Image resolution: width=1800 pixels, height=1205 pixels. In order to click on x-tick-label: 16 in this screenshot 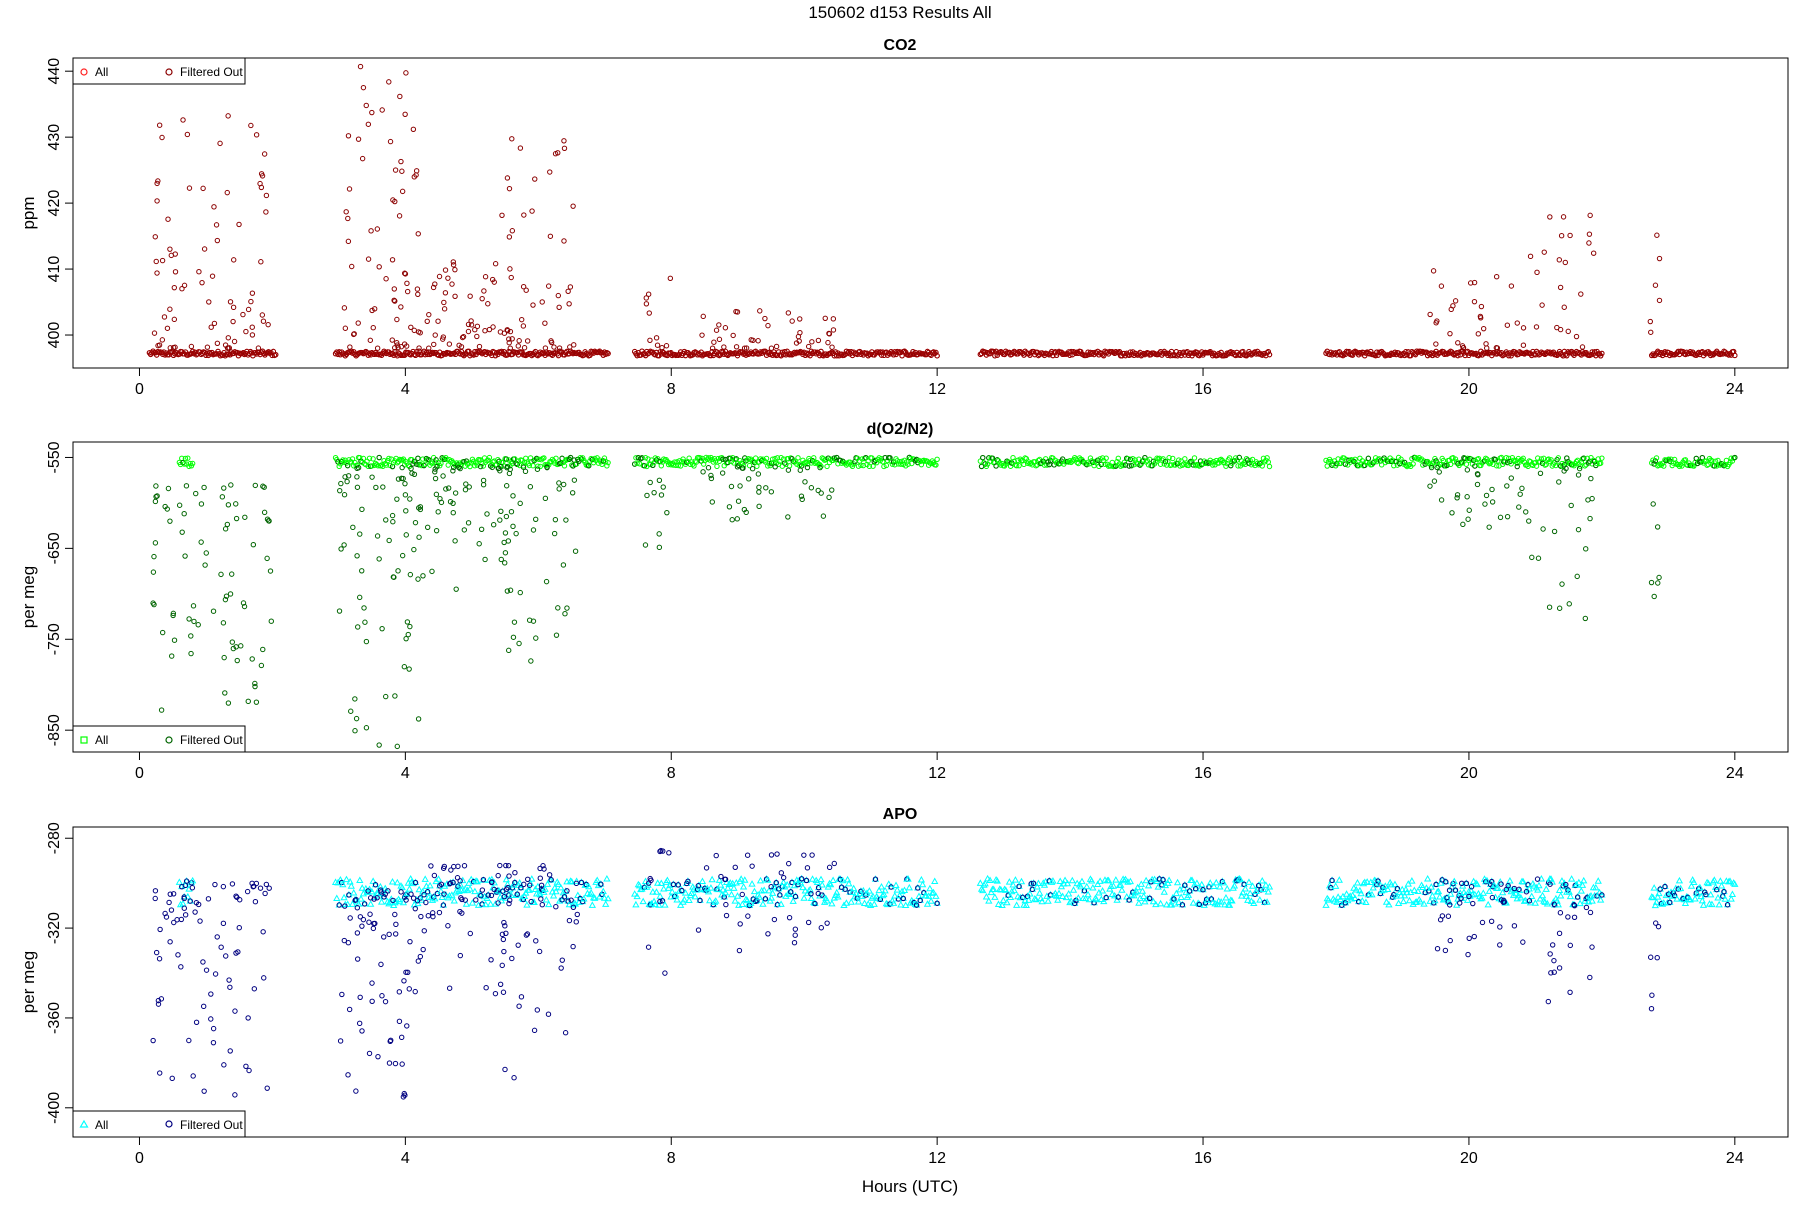, I will do `click(1203, 389)`.